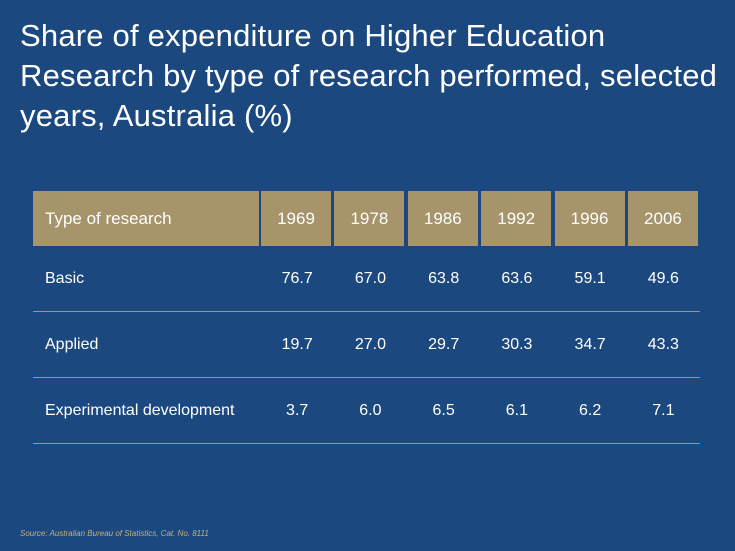 This screenshot has height=551, width=735. Describe the element at coordinates (370, 278) in the screenshot. I see `cell-value: 67.0` at that location.